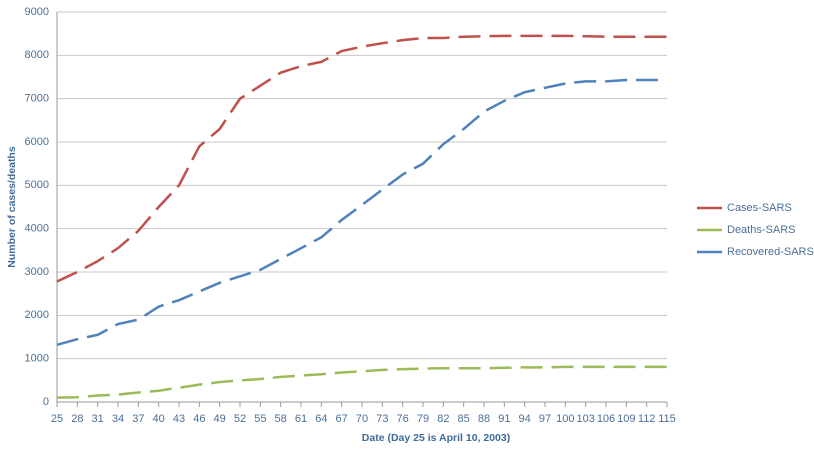  I want to click on y-tick-label: 4000, so click(37, 229).